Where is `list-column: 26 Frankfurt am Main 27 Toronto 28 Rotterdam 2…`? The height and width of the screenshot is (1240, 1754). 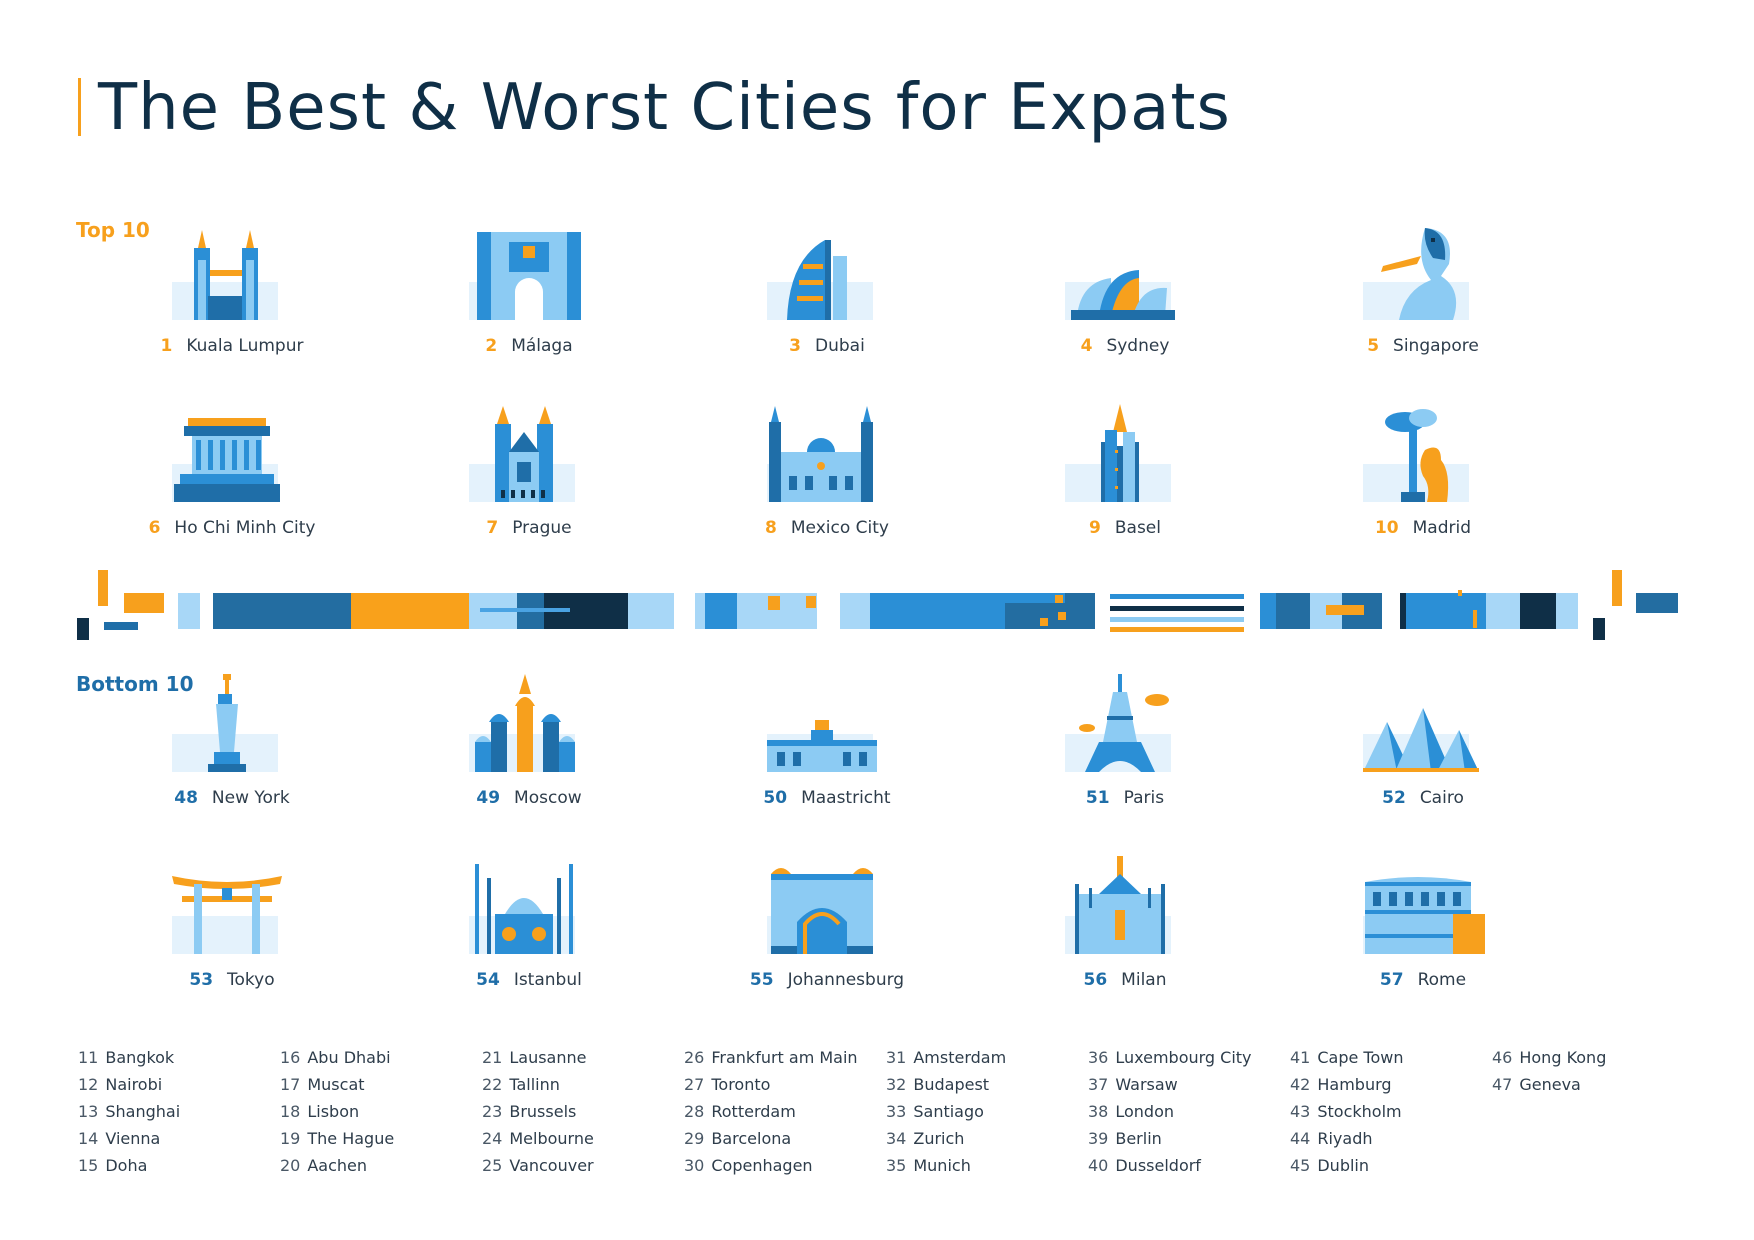 list-column: 26 Frankfurt am Main 27 Toronto 28 Rotterdam 2… is located at coordinates (784, 1111).